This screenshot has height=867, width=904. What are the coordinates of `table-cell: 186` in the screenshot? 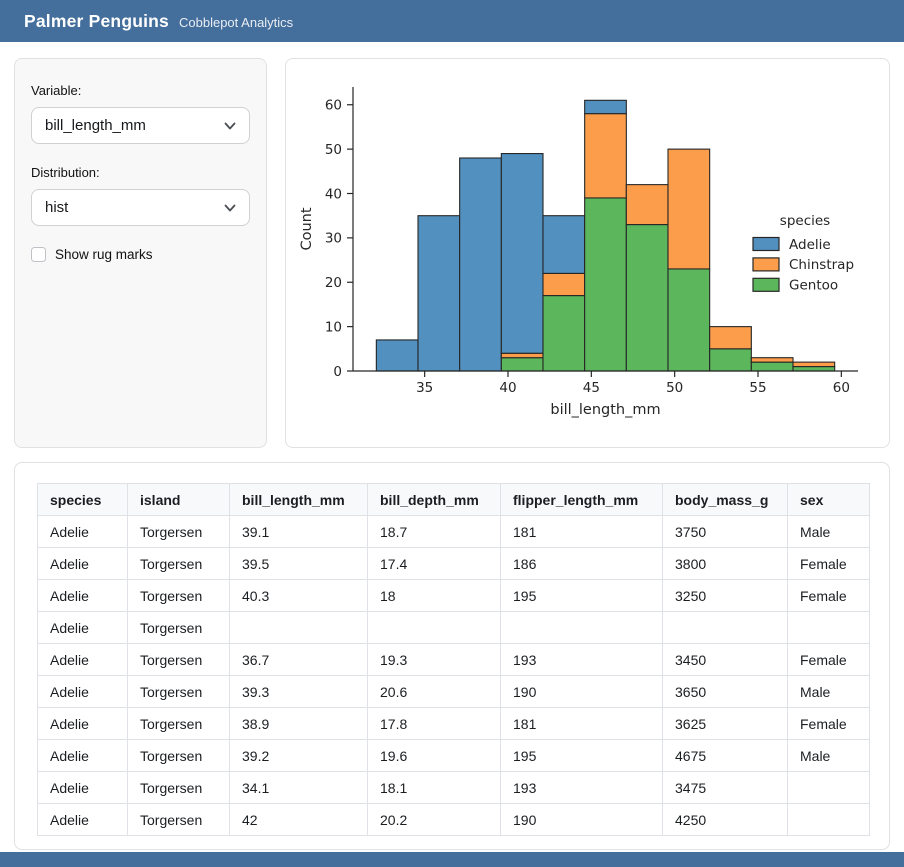 It's located at (581, 563).